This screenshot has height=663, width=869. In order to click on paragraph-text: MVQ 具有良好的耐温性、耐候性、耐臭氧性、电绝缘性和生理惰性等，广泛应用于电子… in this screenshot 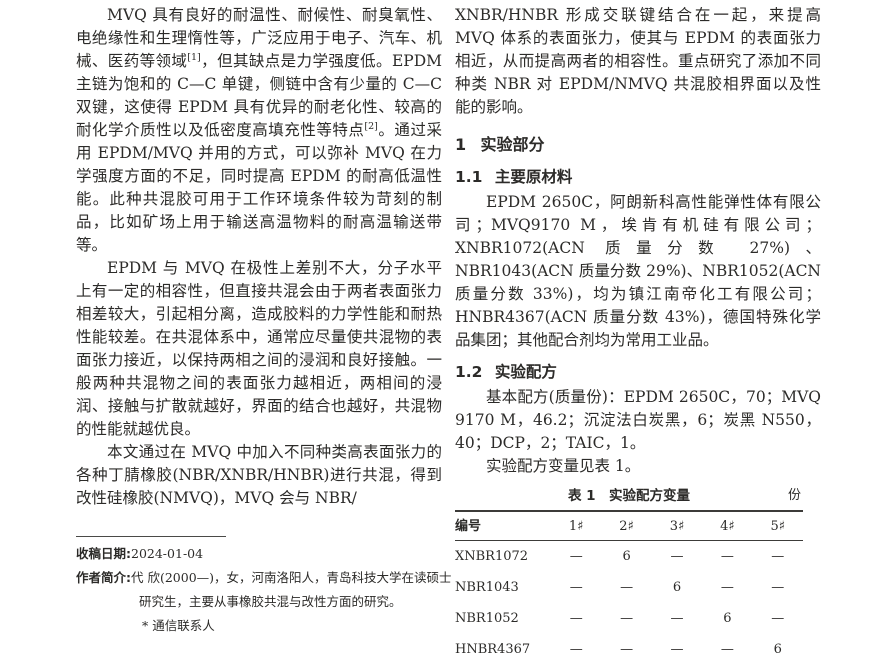, I will do `click(259, 38)`.